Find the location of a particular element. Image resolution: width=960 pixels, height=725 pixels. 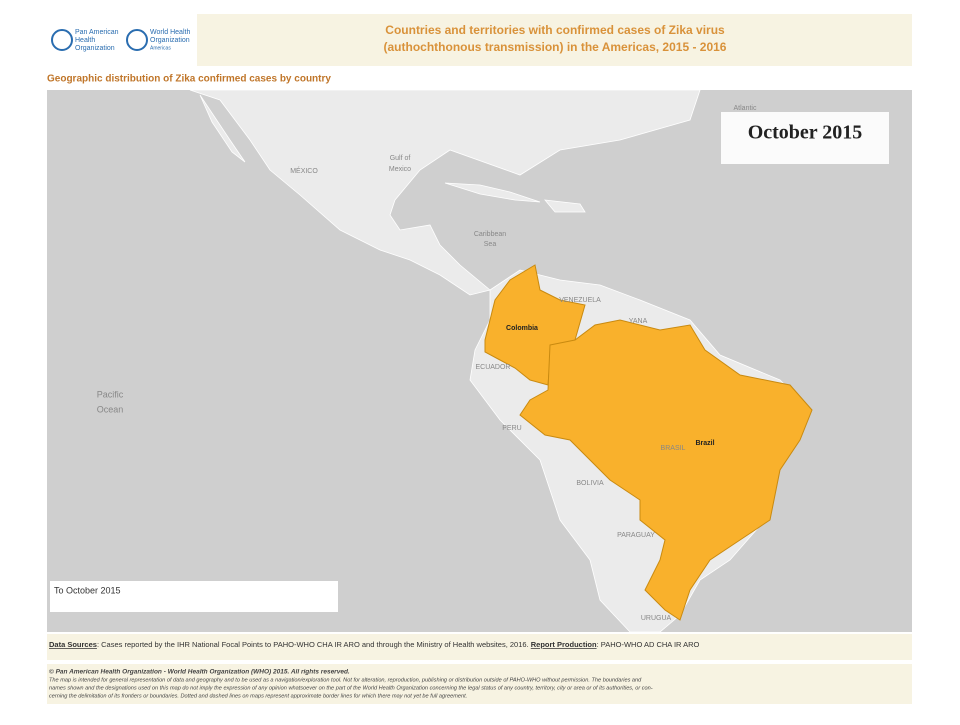

map-label: PARAGUAY is located at coordinates (636, 535).